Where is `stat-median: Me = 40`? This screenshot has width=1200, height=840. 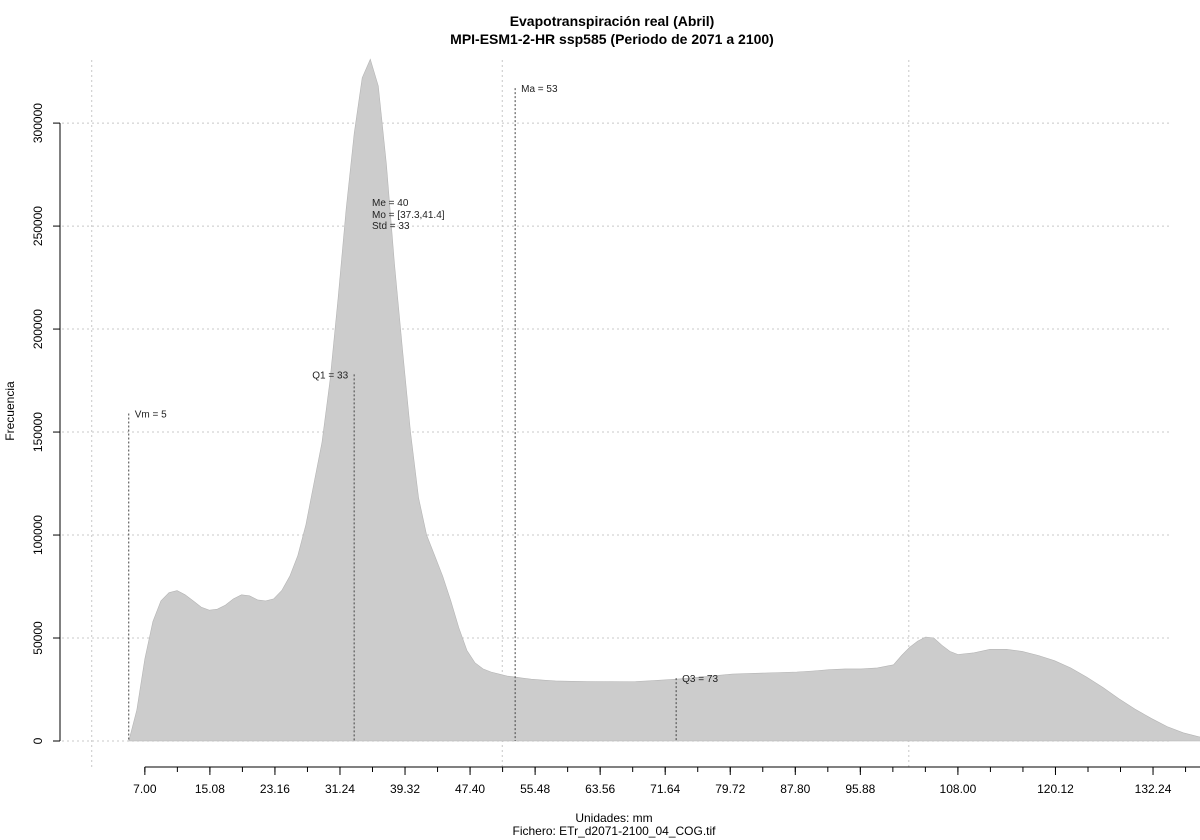
stat-median: Me = 40 is located at coordinates (390, 203).